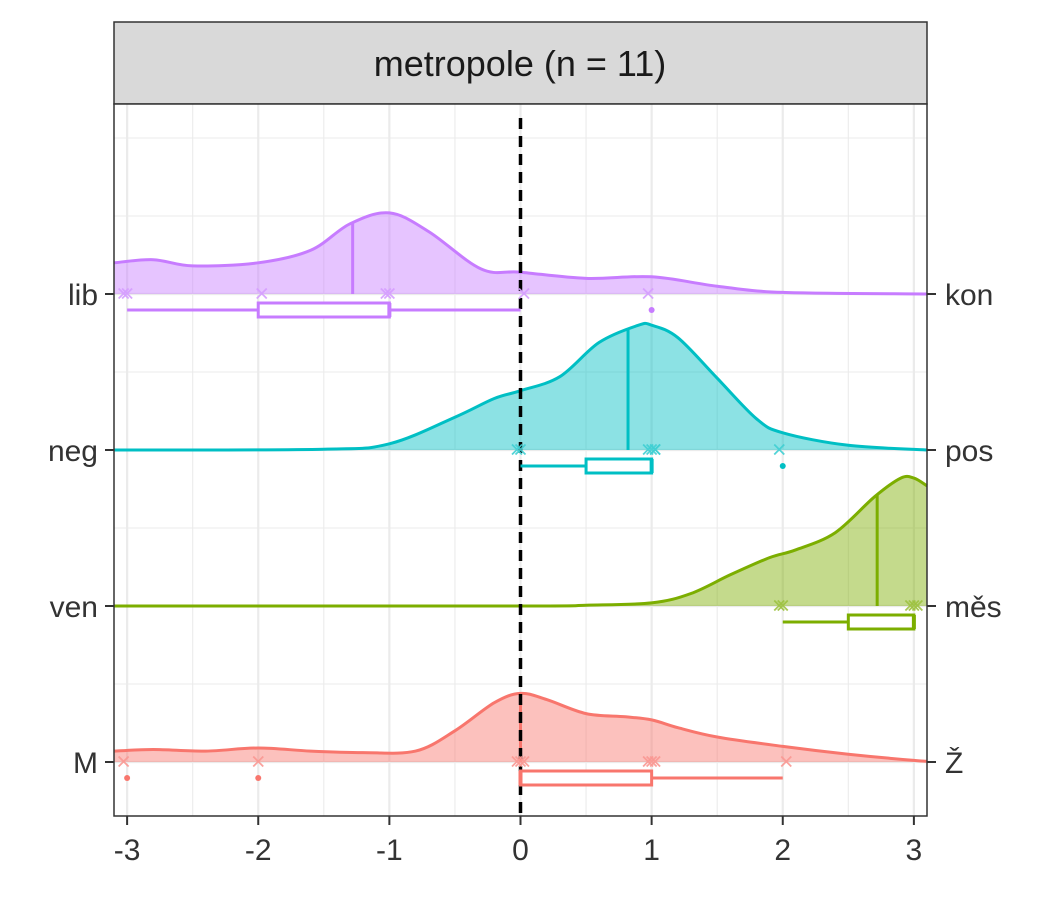  I want to click on y-tick-label-right: Ž, so click(954, 763).